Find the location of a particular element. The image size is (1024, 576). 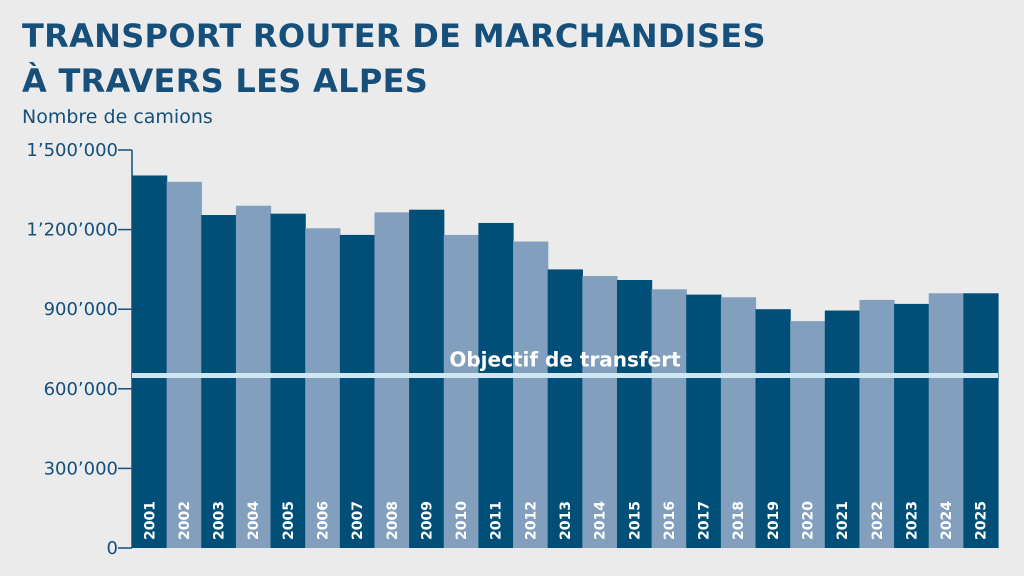

bar-2003 is located at coordinates (219, 381).